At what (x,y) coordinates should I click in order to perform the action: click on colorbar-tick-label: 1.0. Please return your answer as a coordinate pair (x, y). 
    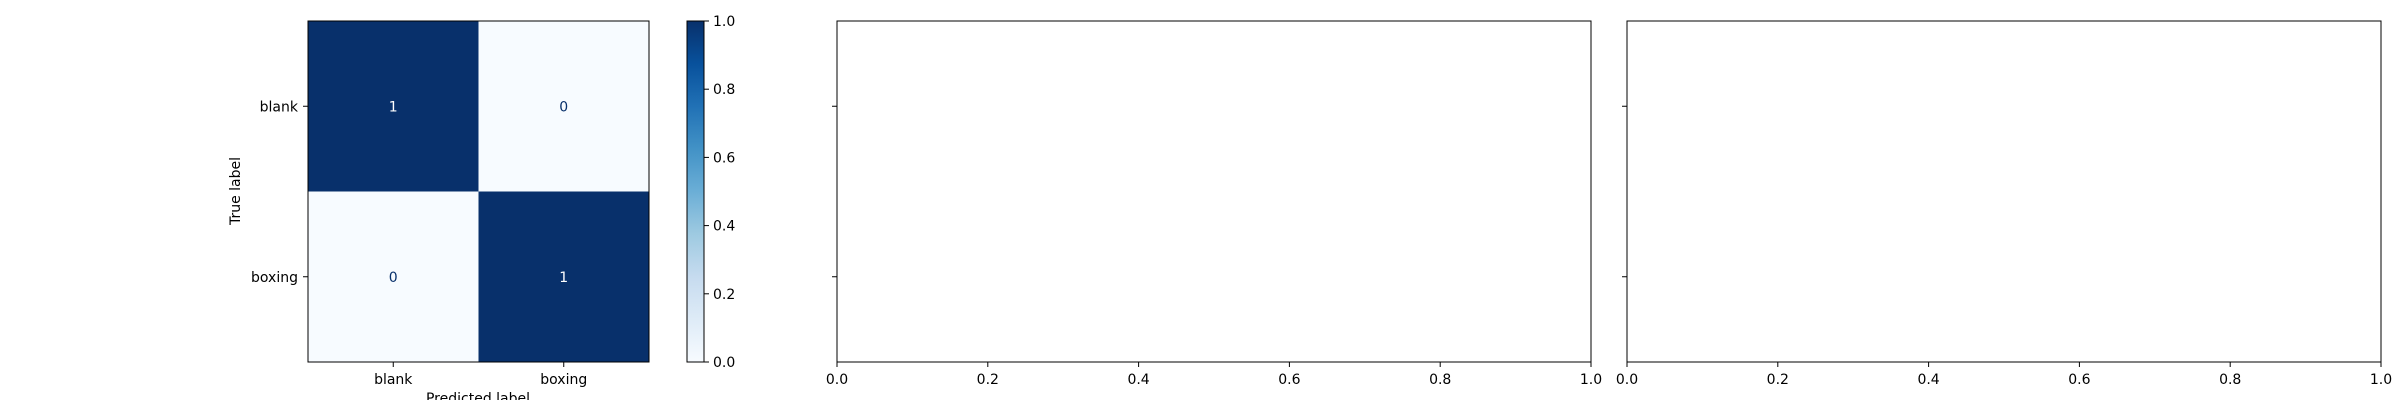
    Looking at the image, I should click on (724, 22).